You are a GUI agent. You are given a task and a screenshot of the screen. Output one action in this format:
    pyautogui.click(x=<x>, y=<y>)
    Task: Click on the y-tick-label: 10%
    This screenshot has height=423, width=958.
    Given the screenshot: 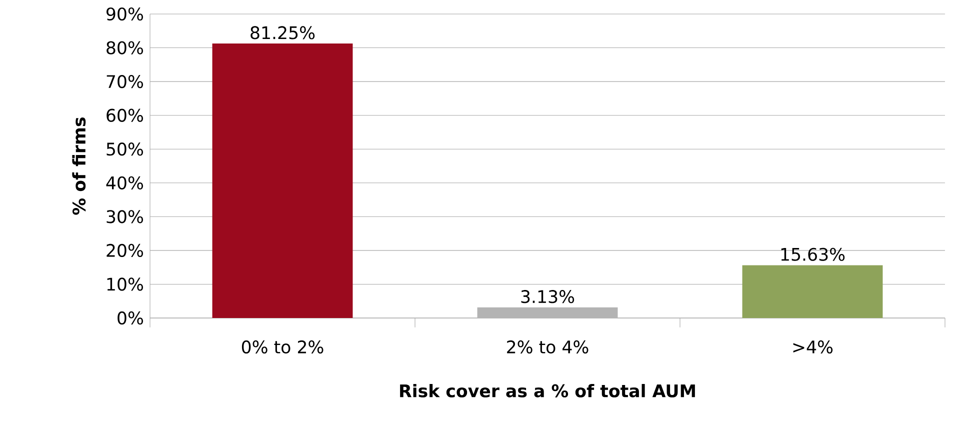 What is the action you would take?
    pyautogui.click(x=125, y=284)
    